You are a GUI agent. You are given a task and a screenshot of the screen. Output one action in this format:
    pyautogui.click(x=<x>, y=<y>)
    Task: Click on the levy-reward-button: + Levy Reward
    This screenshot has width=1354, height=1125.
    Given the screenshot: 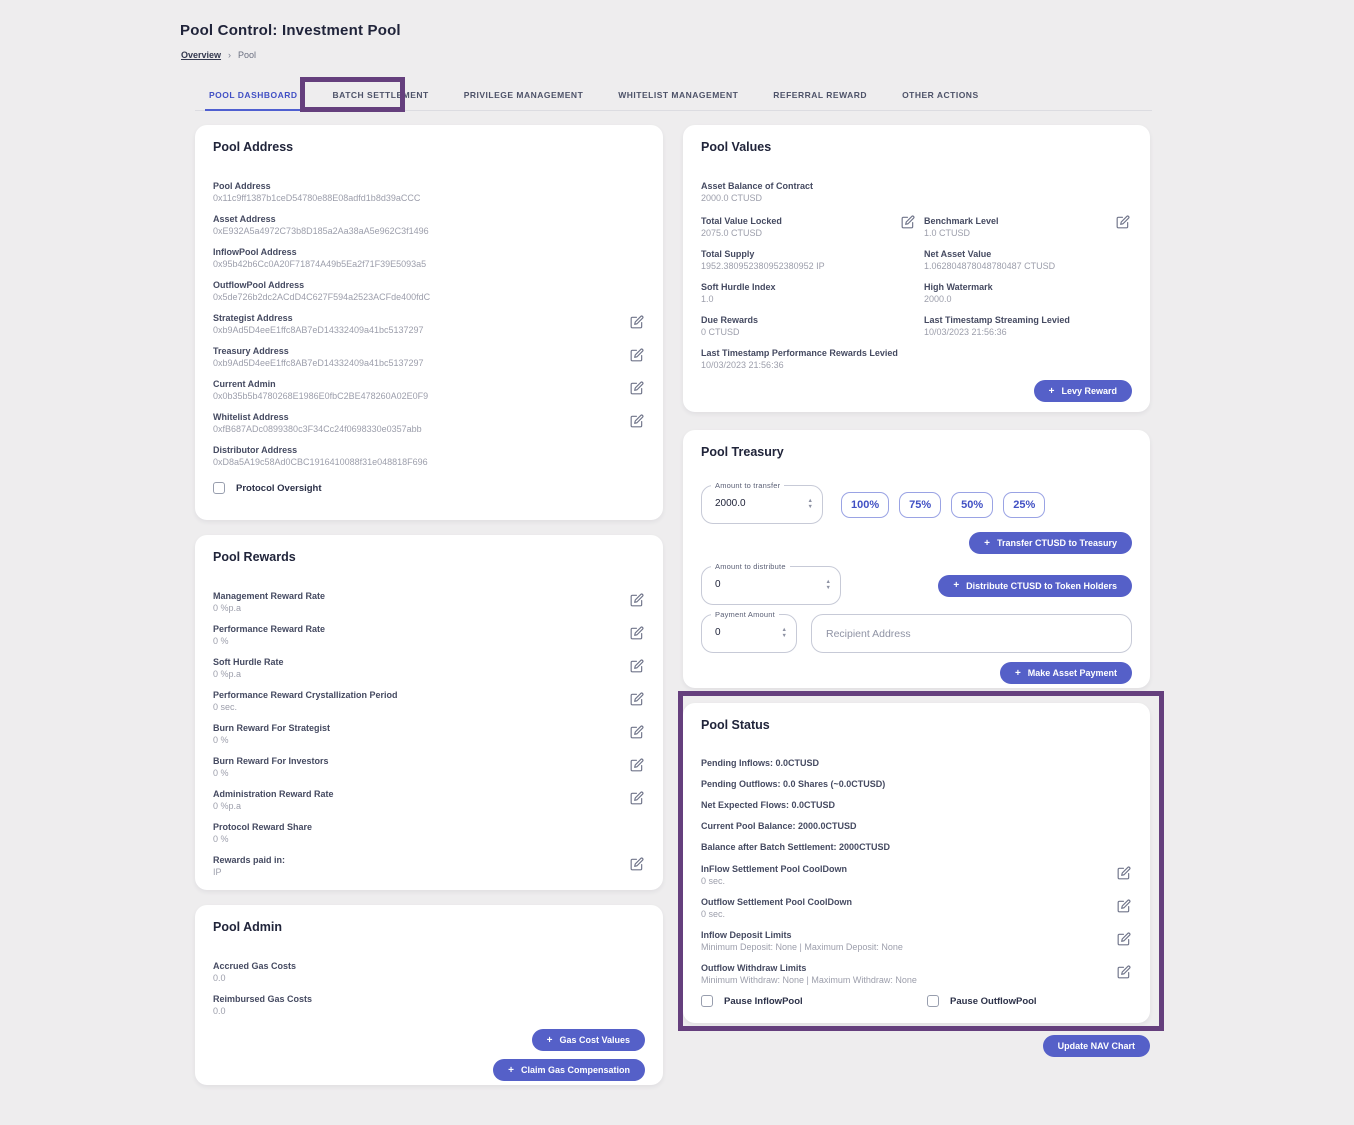 What is the action you would take?
    pyautogui.click(x=1082, y=391)
    